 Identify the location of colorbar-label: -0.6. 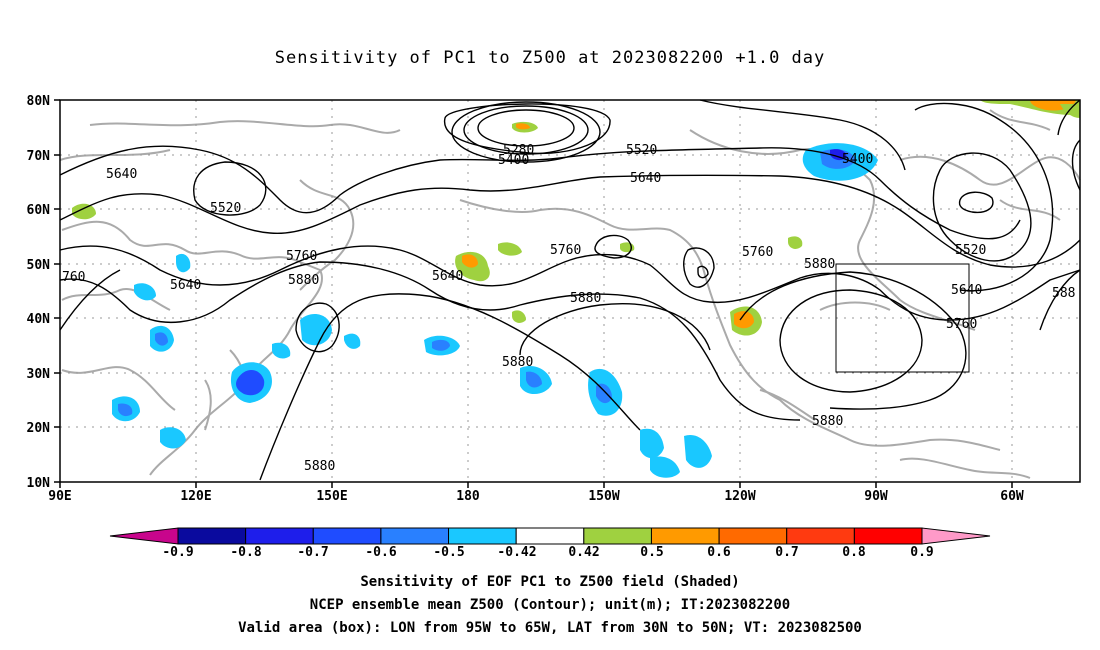
(380, 552).